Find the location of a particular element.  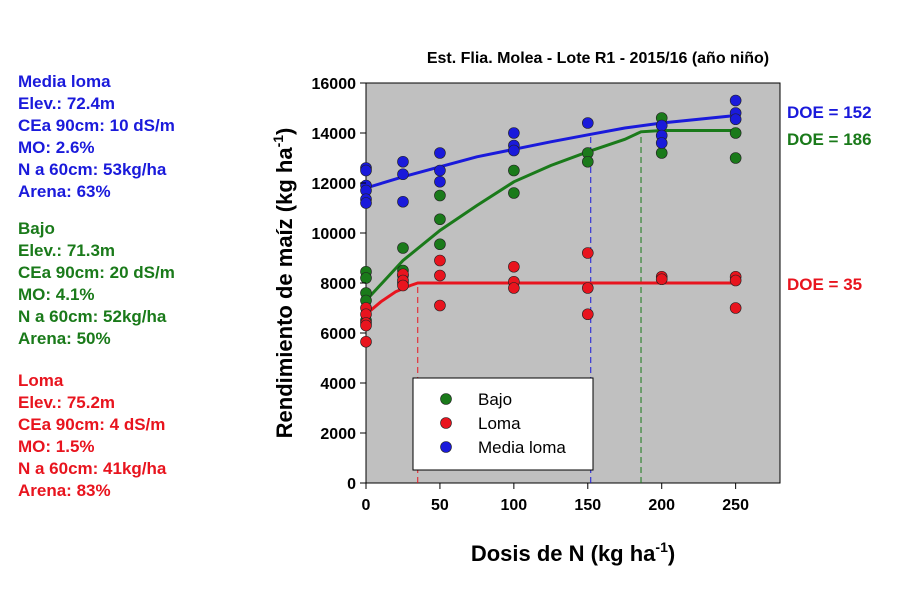

panel-line: Elev.: 75.2m is located at coordinates (67, 402).